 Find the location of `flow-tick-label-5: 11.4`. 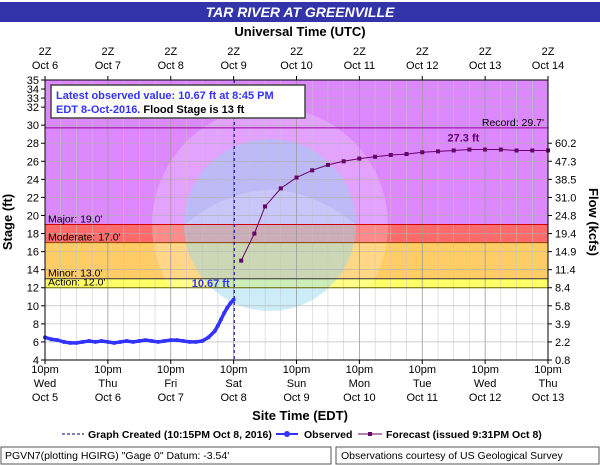

flow-tick-label-5: 11.4 is located at coordinates (565, 271).